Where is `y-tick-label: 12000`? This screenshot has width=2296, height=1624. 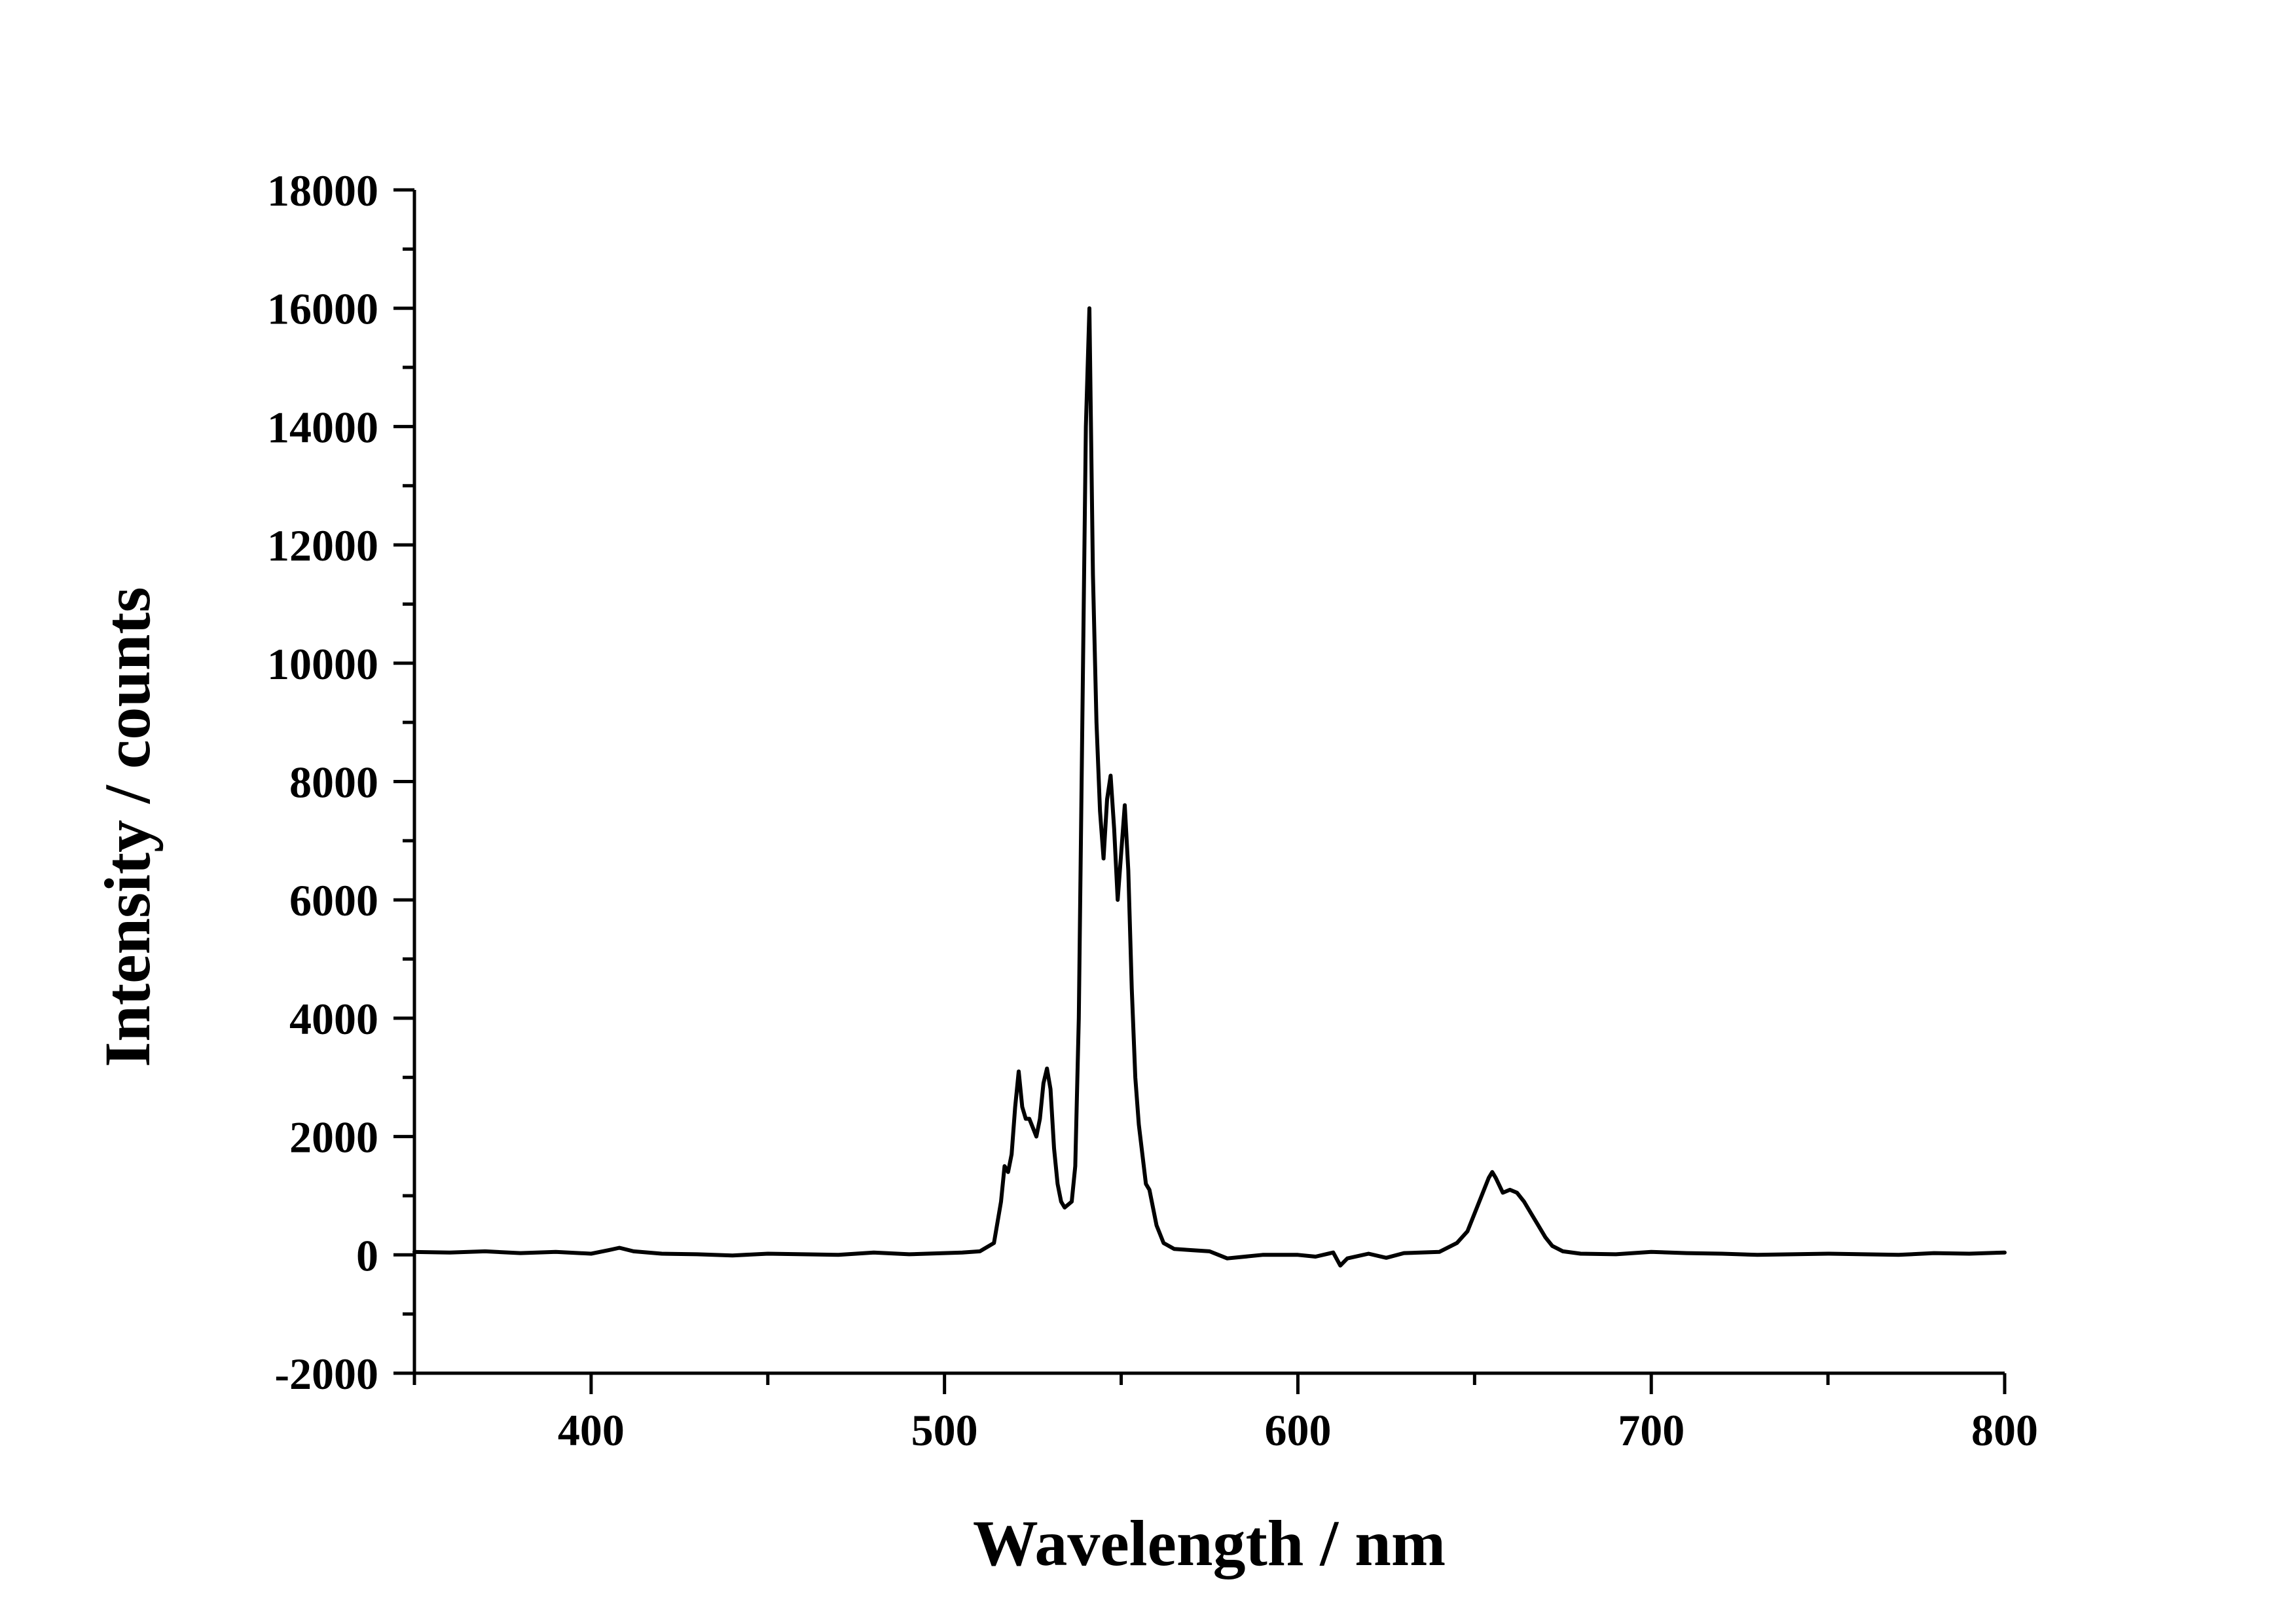
y-tick-label: 12000 is located at coordinates (322, 545).